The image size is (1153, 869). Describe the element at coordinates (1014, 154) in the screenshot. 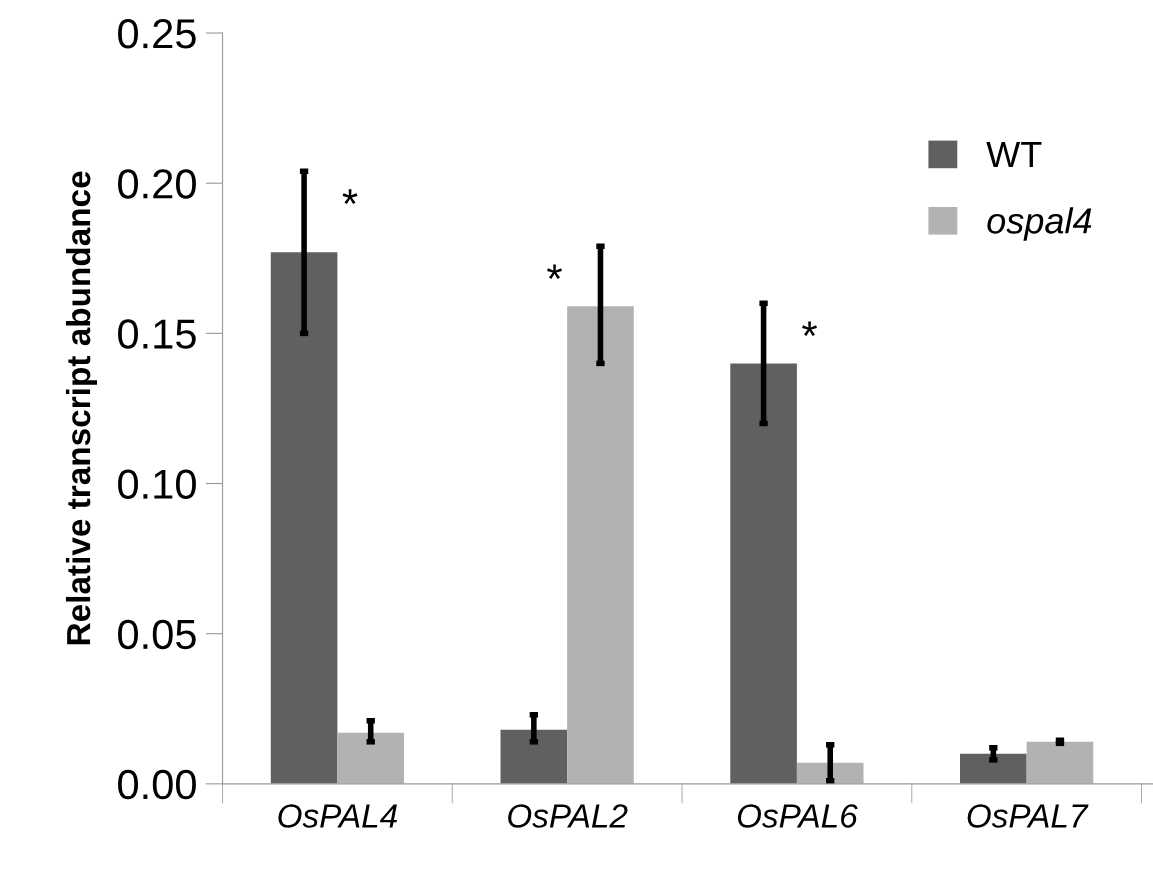

I see `legend-label: WT` at that location.